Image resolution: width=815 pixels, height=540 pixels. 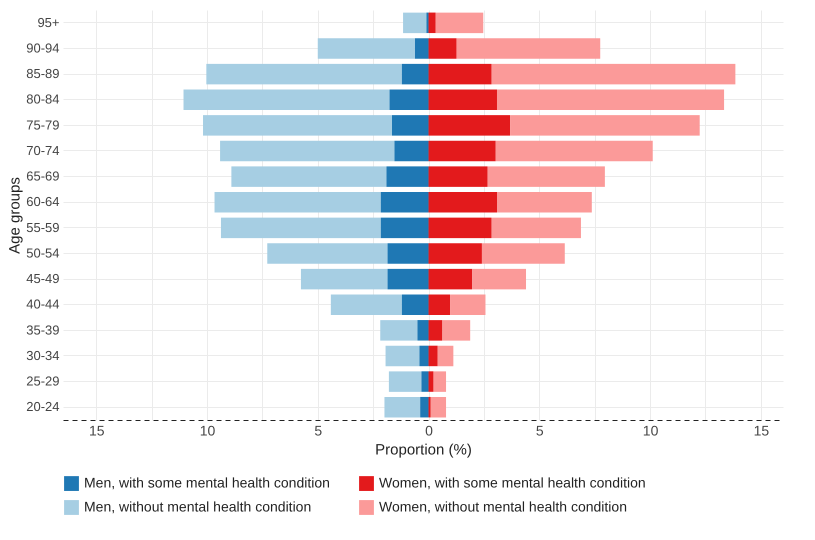 I want to click on x-tick-label: 0, so click(x=429, y=430).